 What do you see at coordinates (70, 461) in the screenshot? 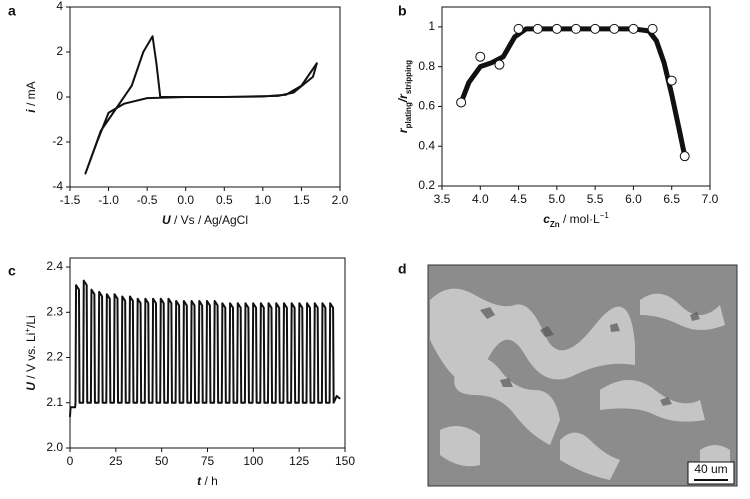
I see `x-tick-label: 0` at bounding box center [70, 461].